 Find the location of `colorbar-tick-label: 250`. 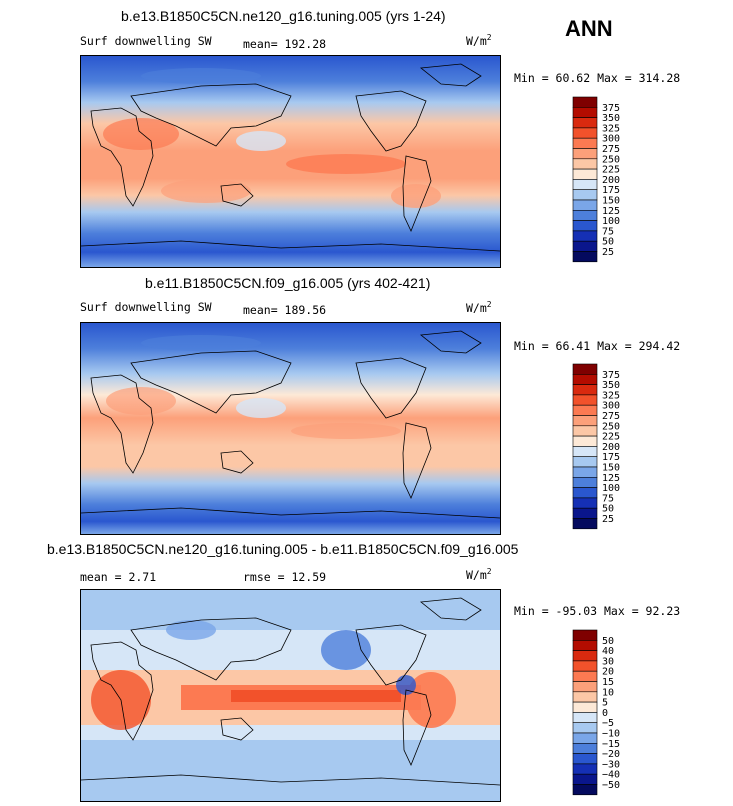

colorbar-tick-label: 250 is located at coordinates (611, 159).